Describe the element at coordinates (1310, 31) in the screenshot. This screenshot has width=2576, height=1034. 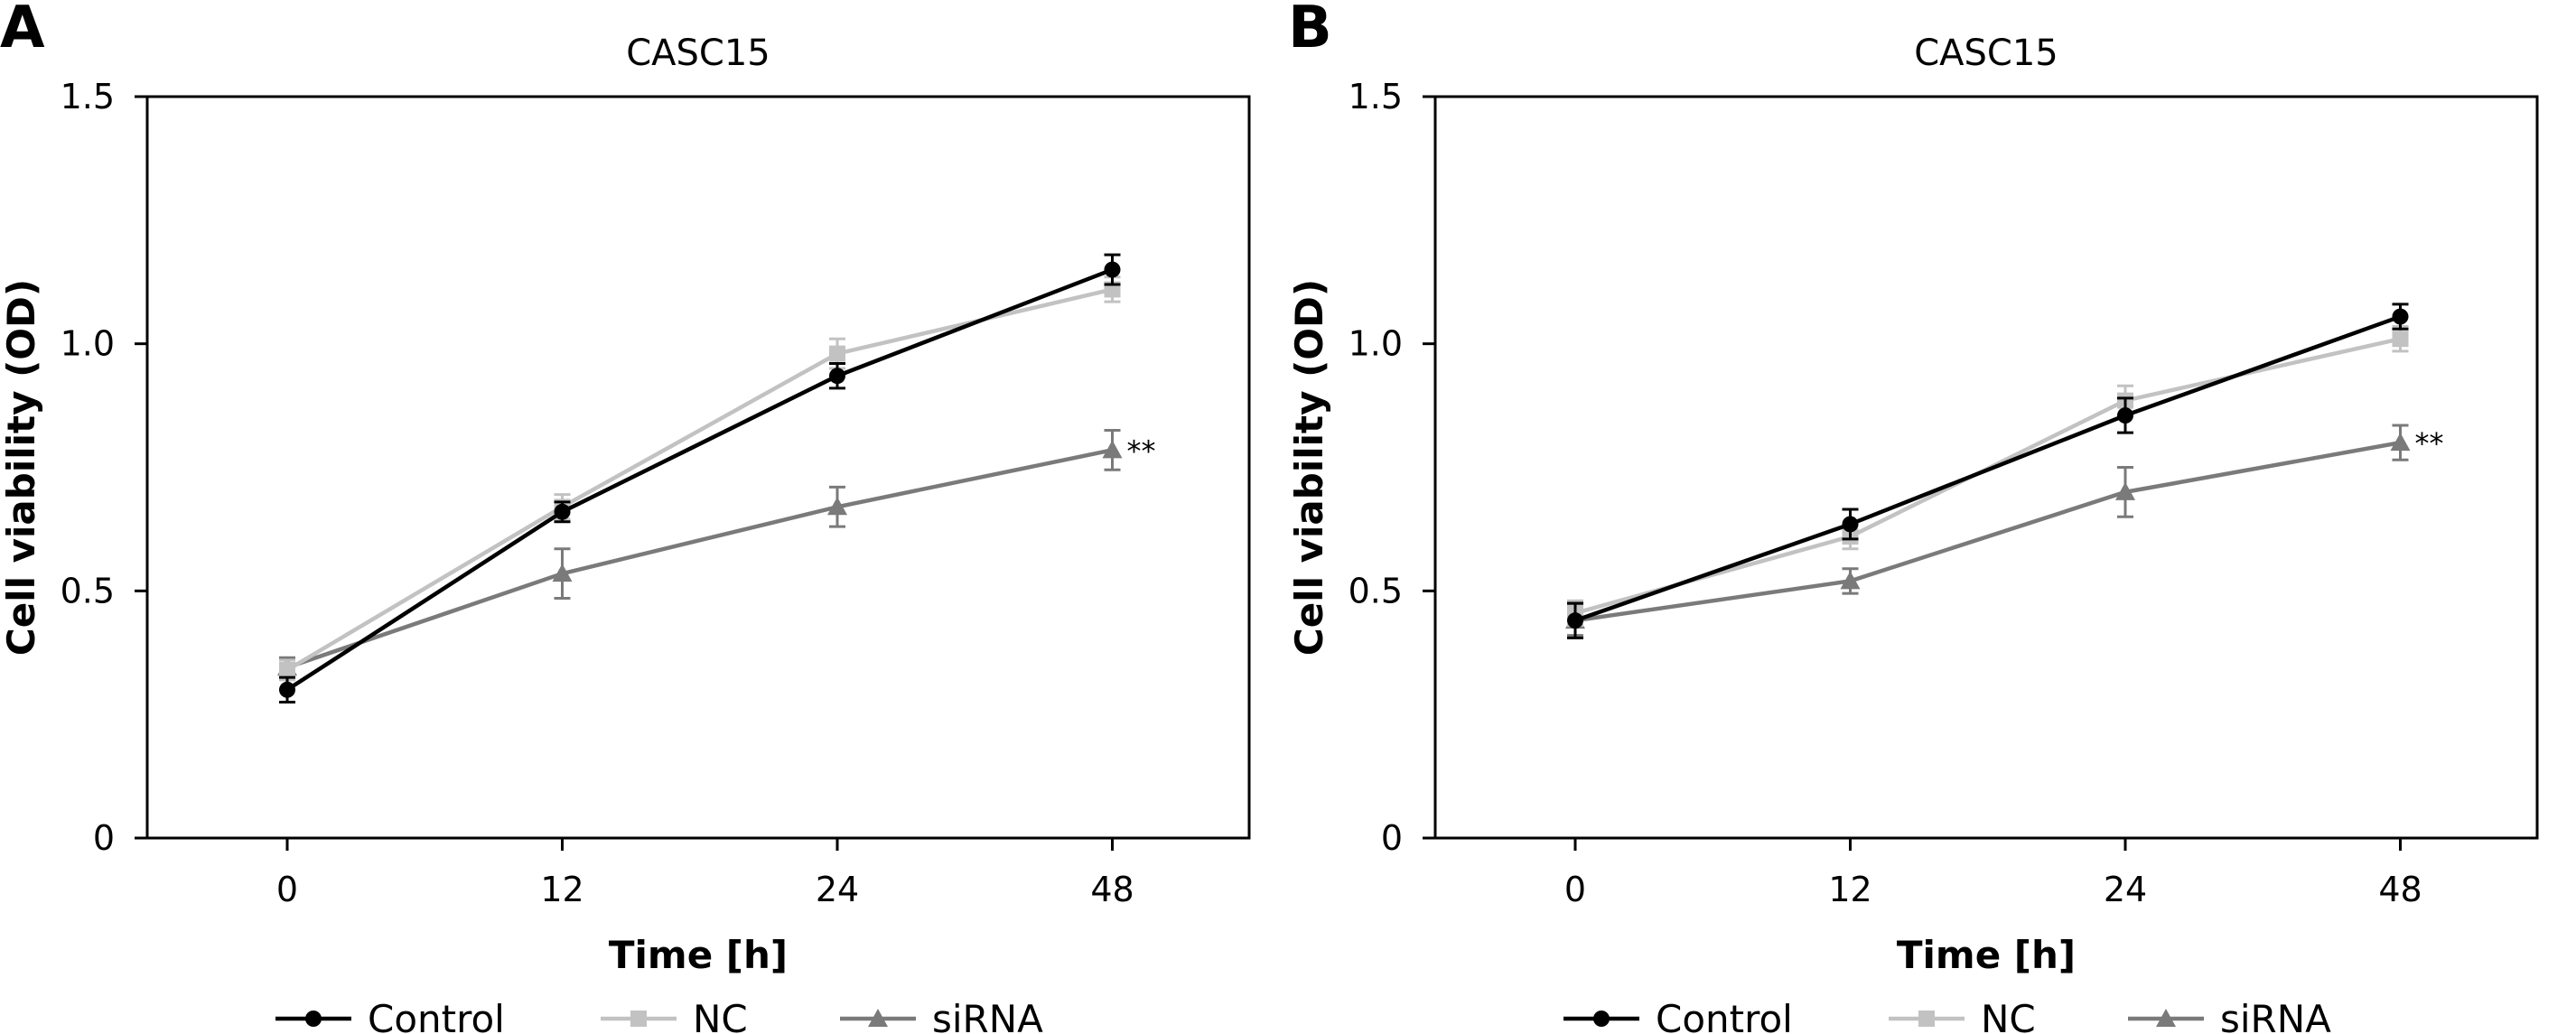
I see `panel-letter: B` at that location.